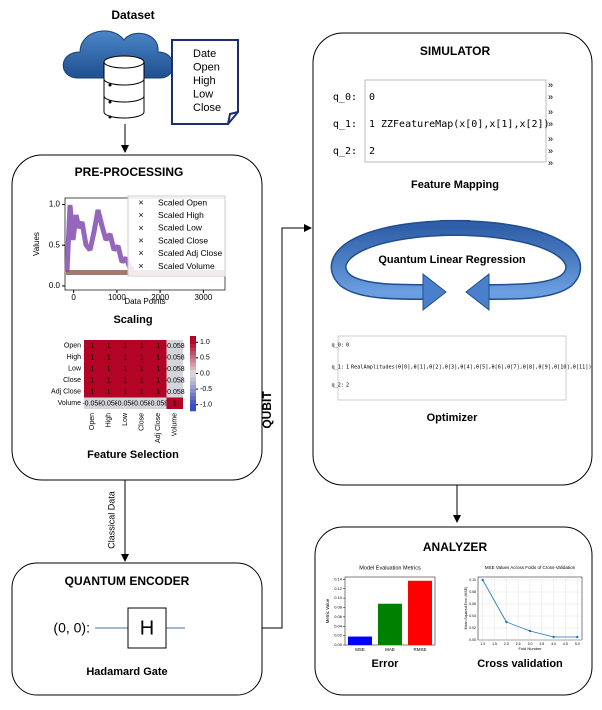 The height and width of the screenshot is (710, 602). What do you see at coordinates (347, 368) in the screenshot?
I see `wire-index: 1` at bounding box center [347, 368].